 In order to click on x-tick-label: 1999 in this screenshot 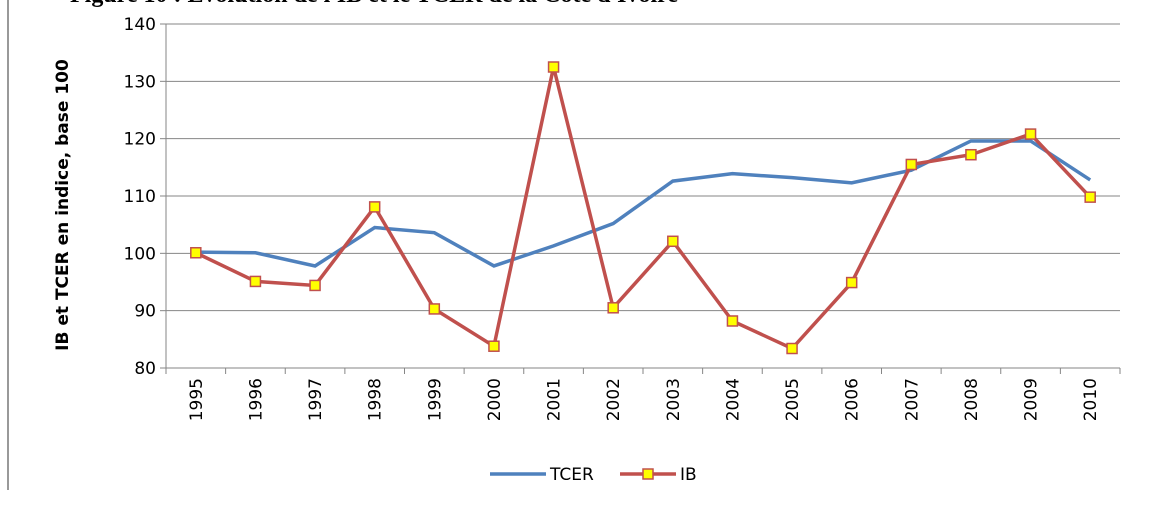, I will do `click(435, 399)`.